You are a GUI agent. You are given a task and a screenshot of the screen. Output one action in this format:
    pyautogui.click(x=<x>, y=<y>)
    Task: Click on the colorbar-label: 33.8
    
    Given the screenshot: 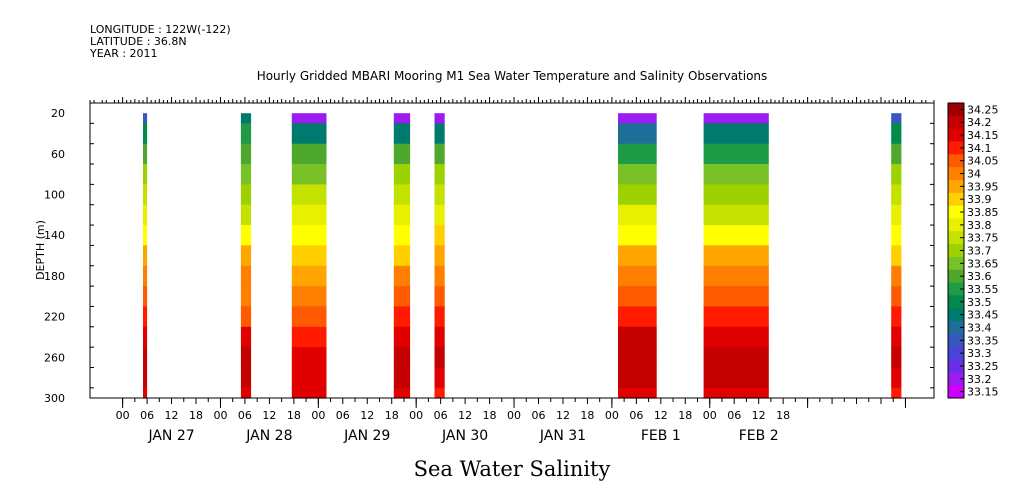 What is the action you would take?
    pyautogui.click(x=979, y=225)
    